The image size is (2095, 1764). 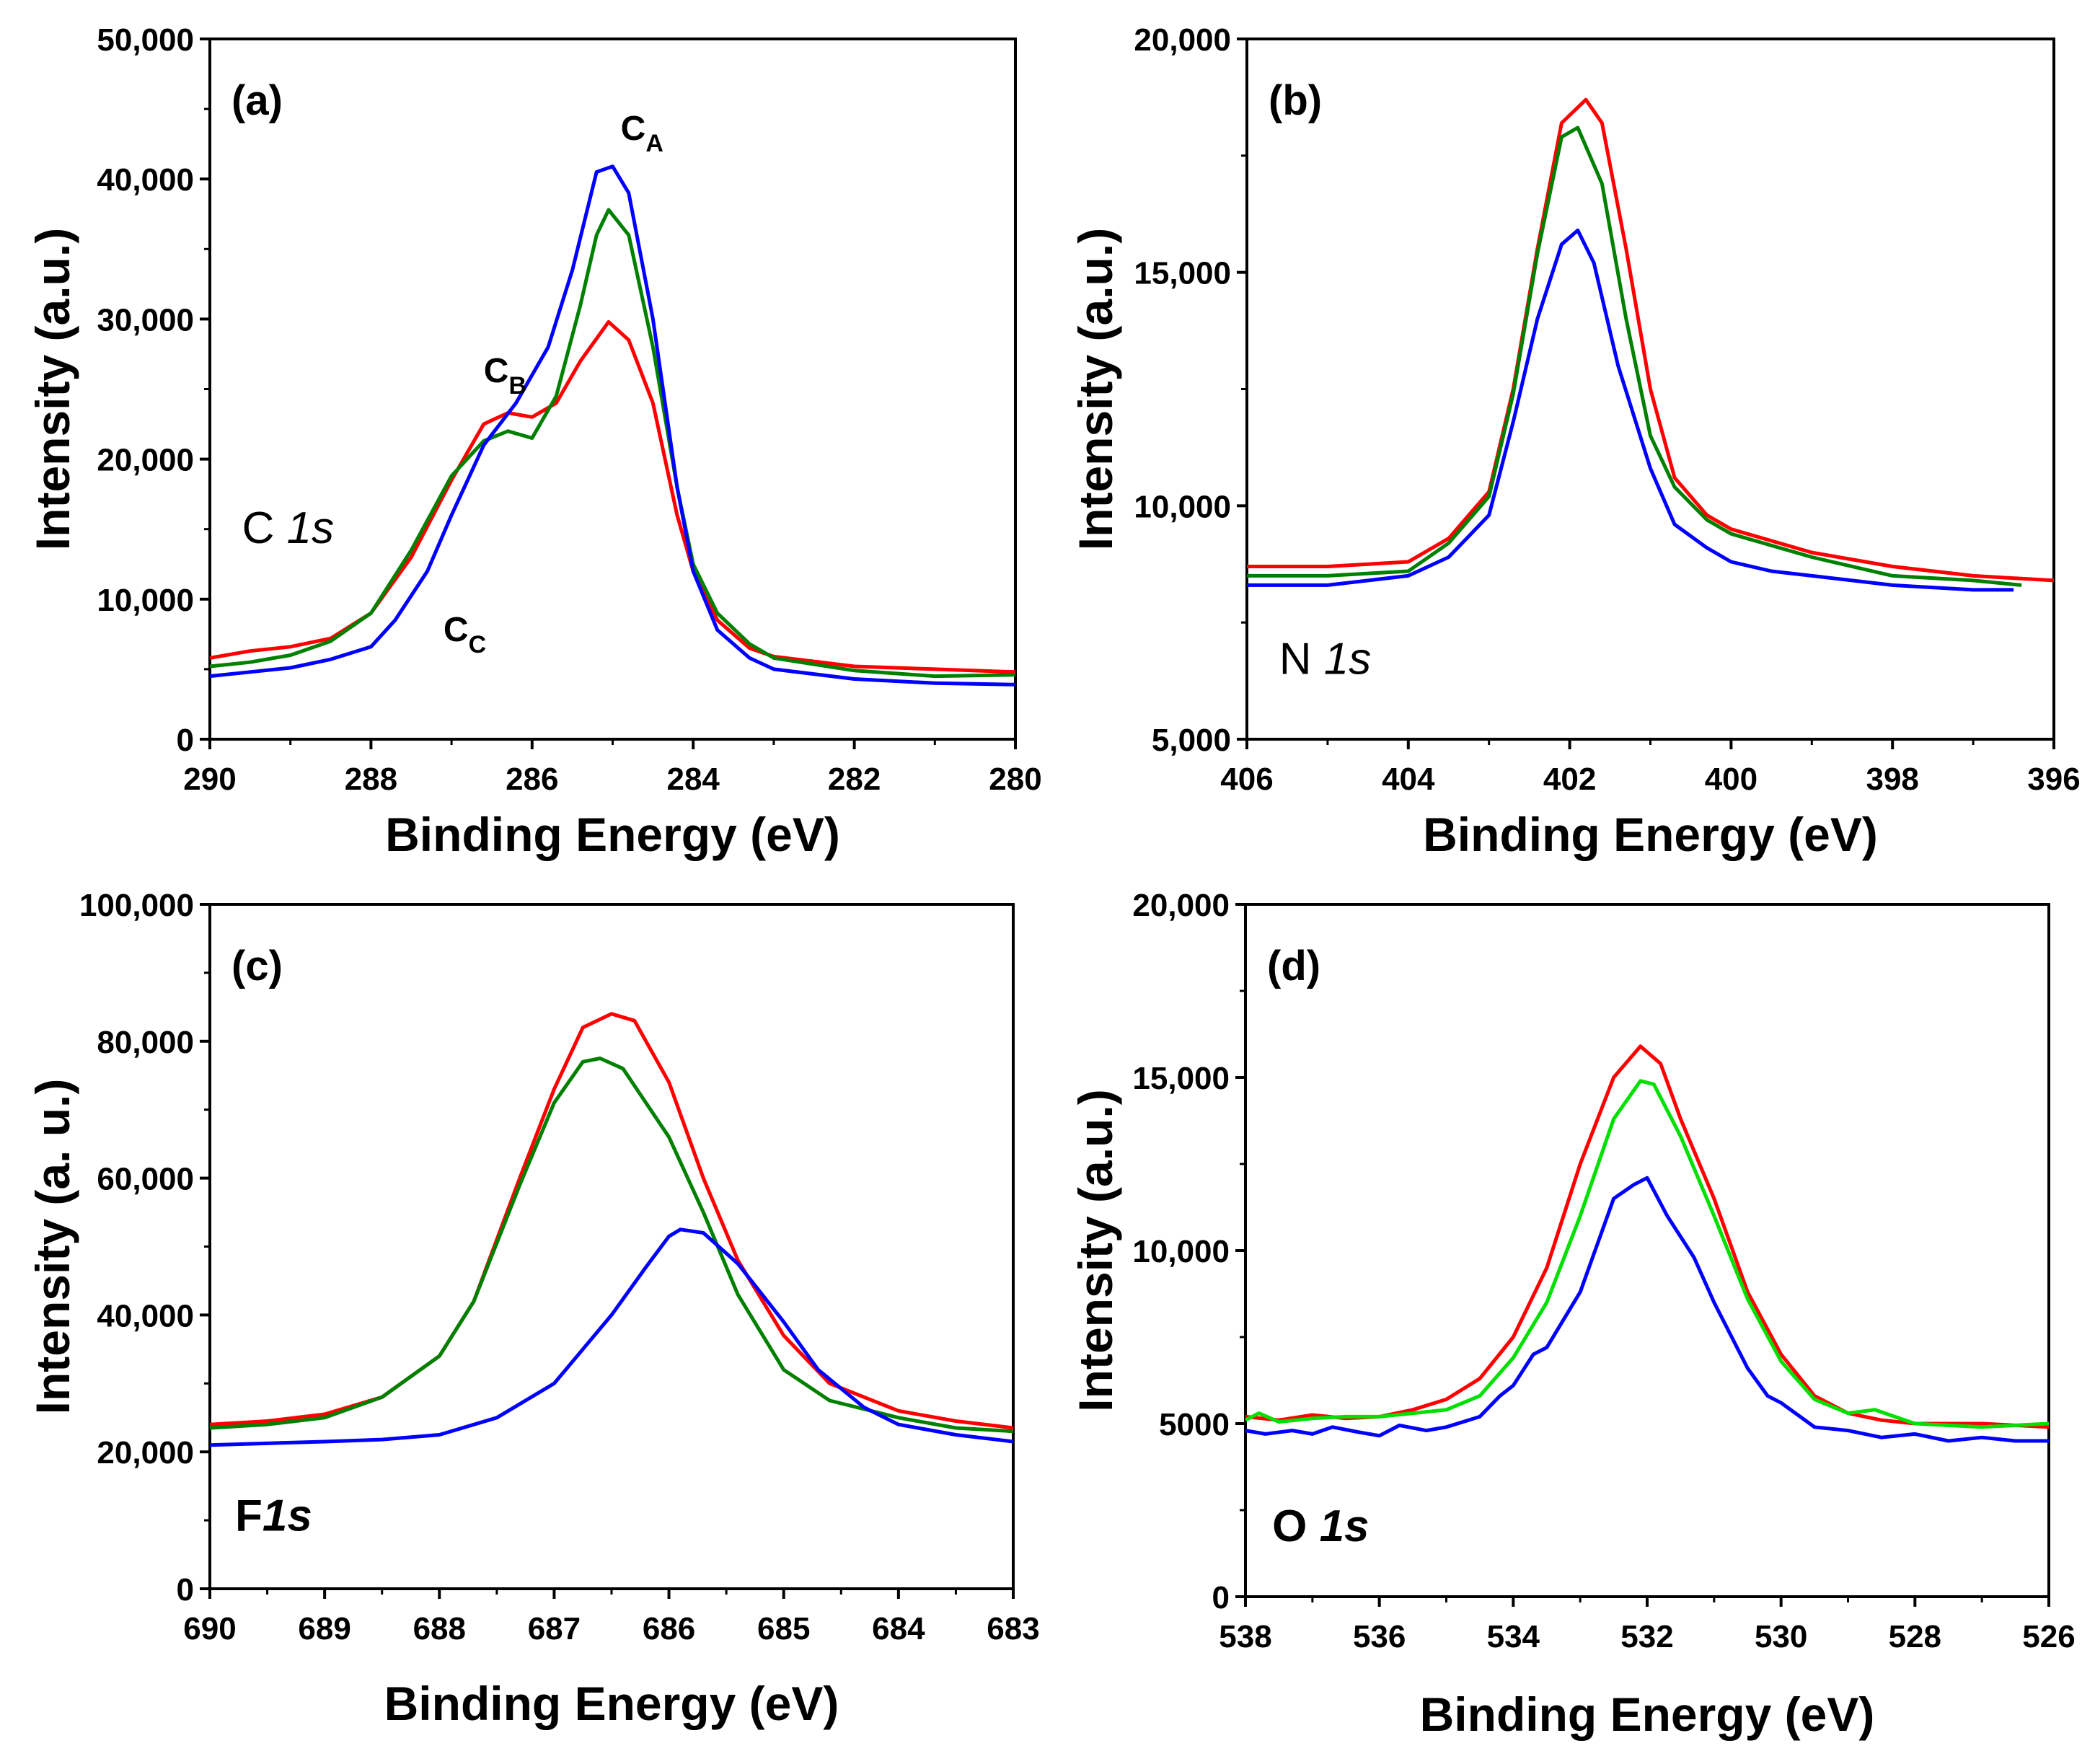 I want to click on x-tick-label: 534, so click(x=1513, y=1636).